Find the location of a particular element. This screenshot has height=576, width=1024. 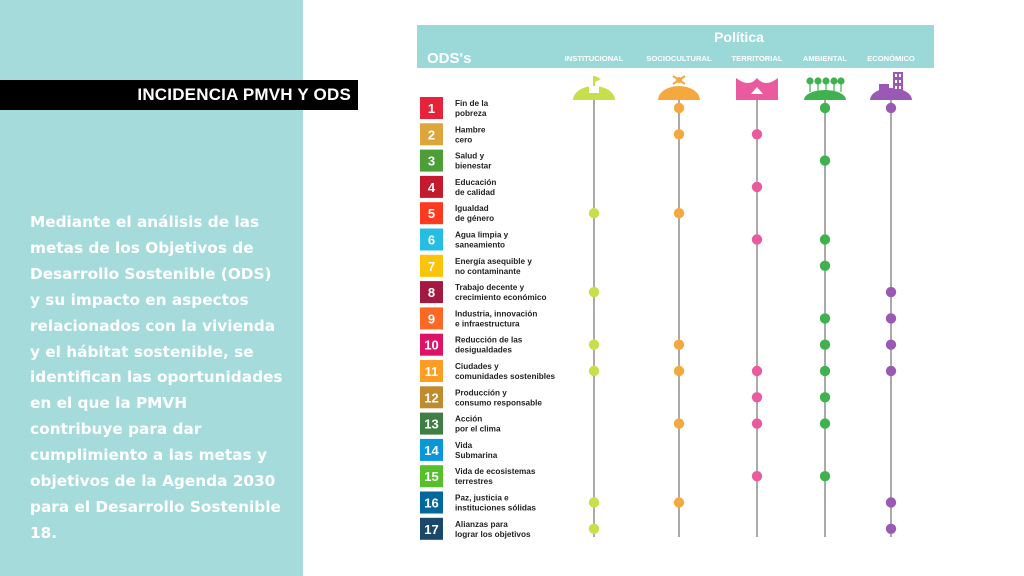

column-label-4: ECONÓMICO is located at coordinates (891, 58).